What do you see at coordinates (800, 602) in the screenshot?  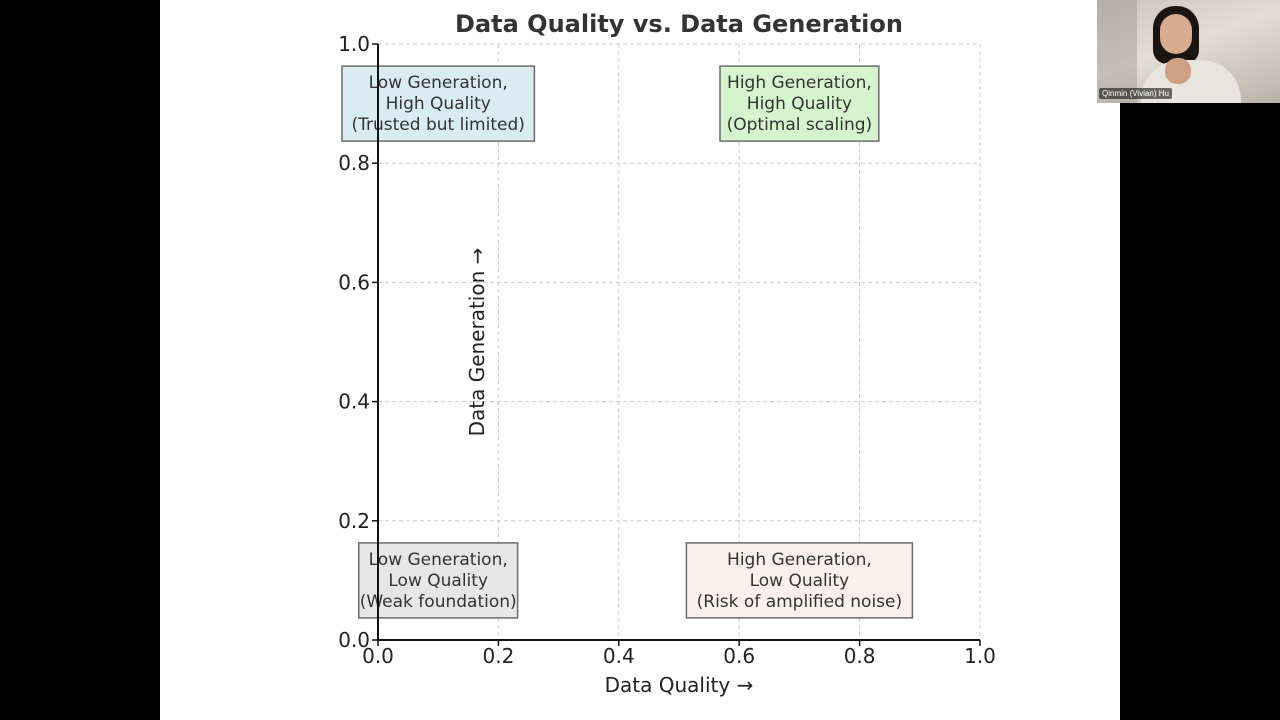 I see `annotation-text-line: (Risk of amplified noise)` at bounding box center [800, 602].